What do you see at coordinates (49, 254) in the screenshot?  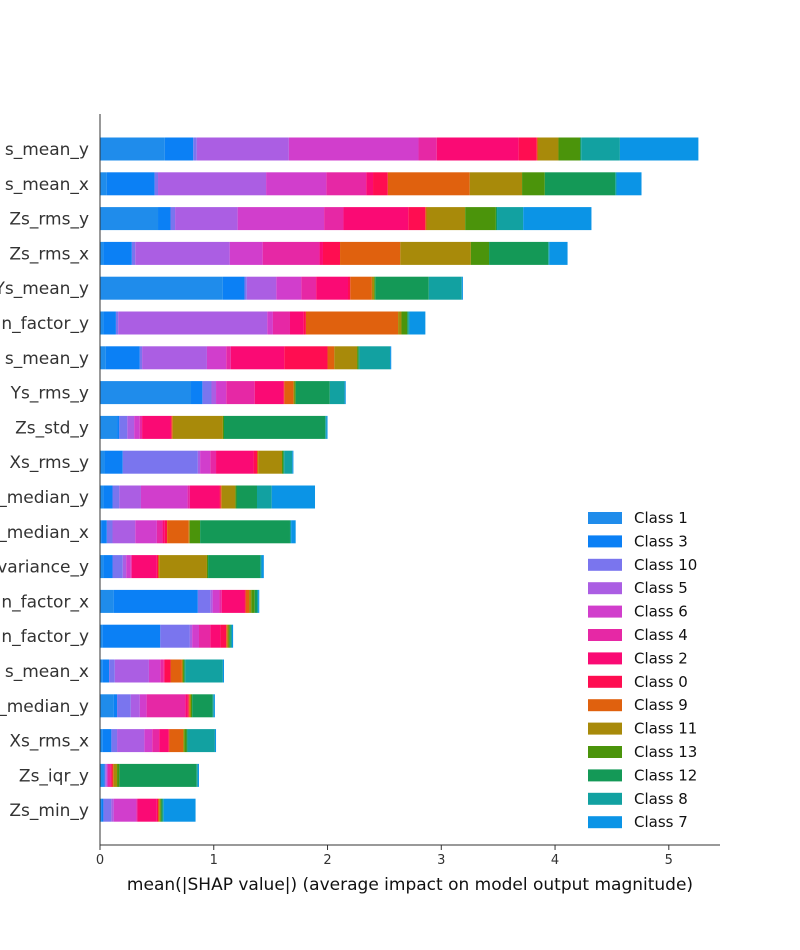 I see `y-category-label: Zs_rms_x` at bounding box center [49, 254].